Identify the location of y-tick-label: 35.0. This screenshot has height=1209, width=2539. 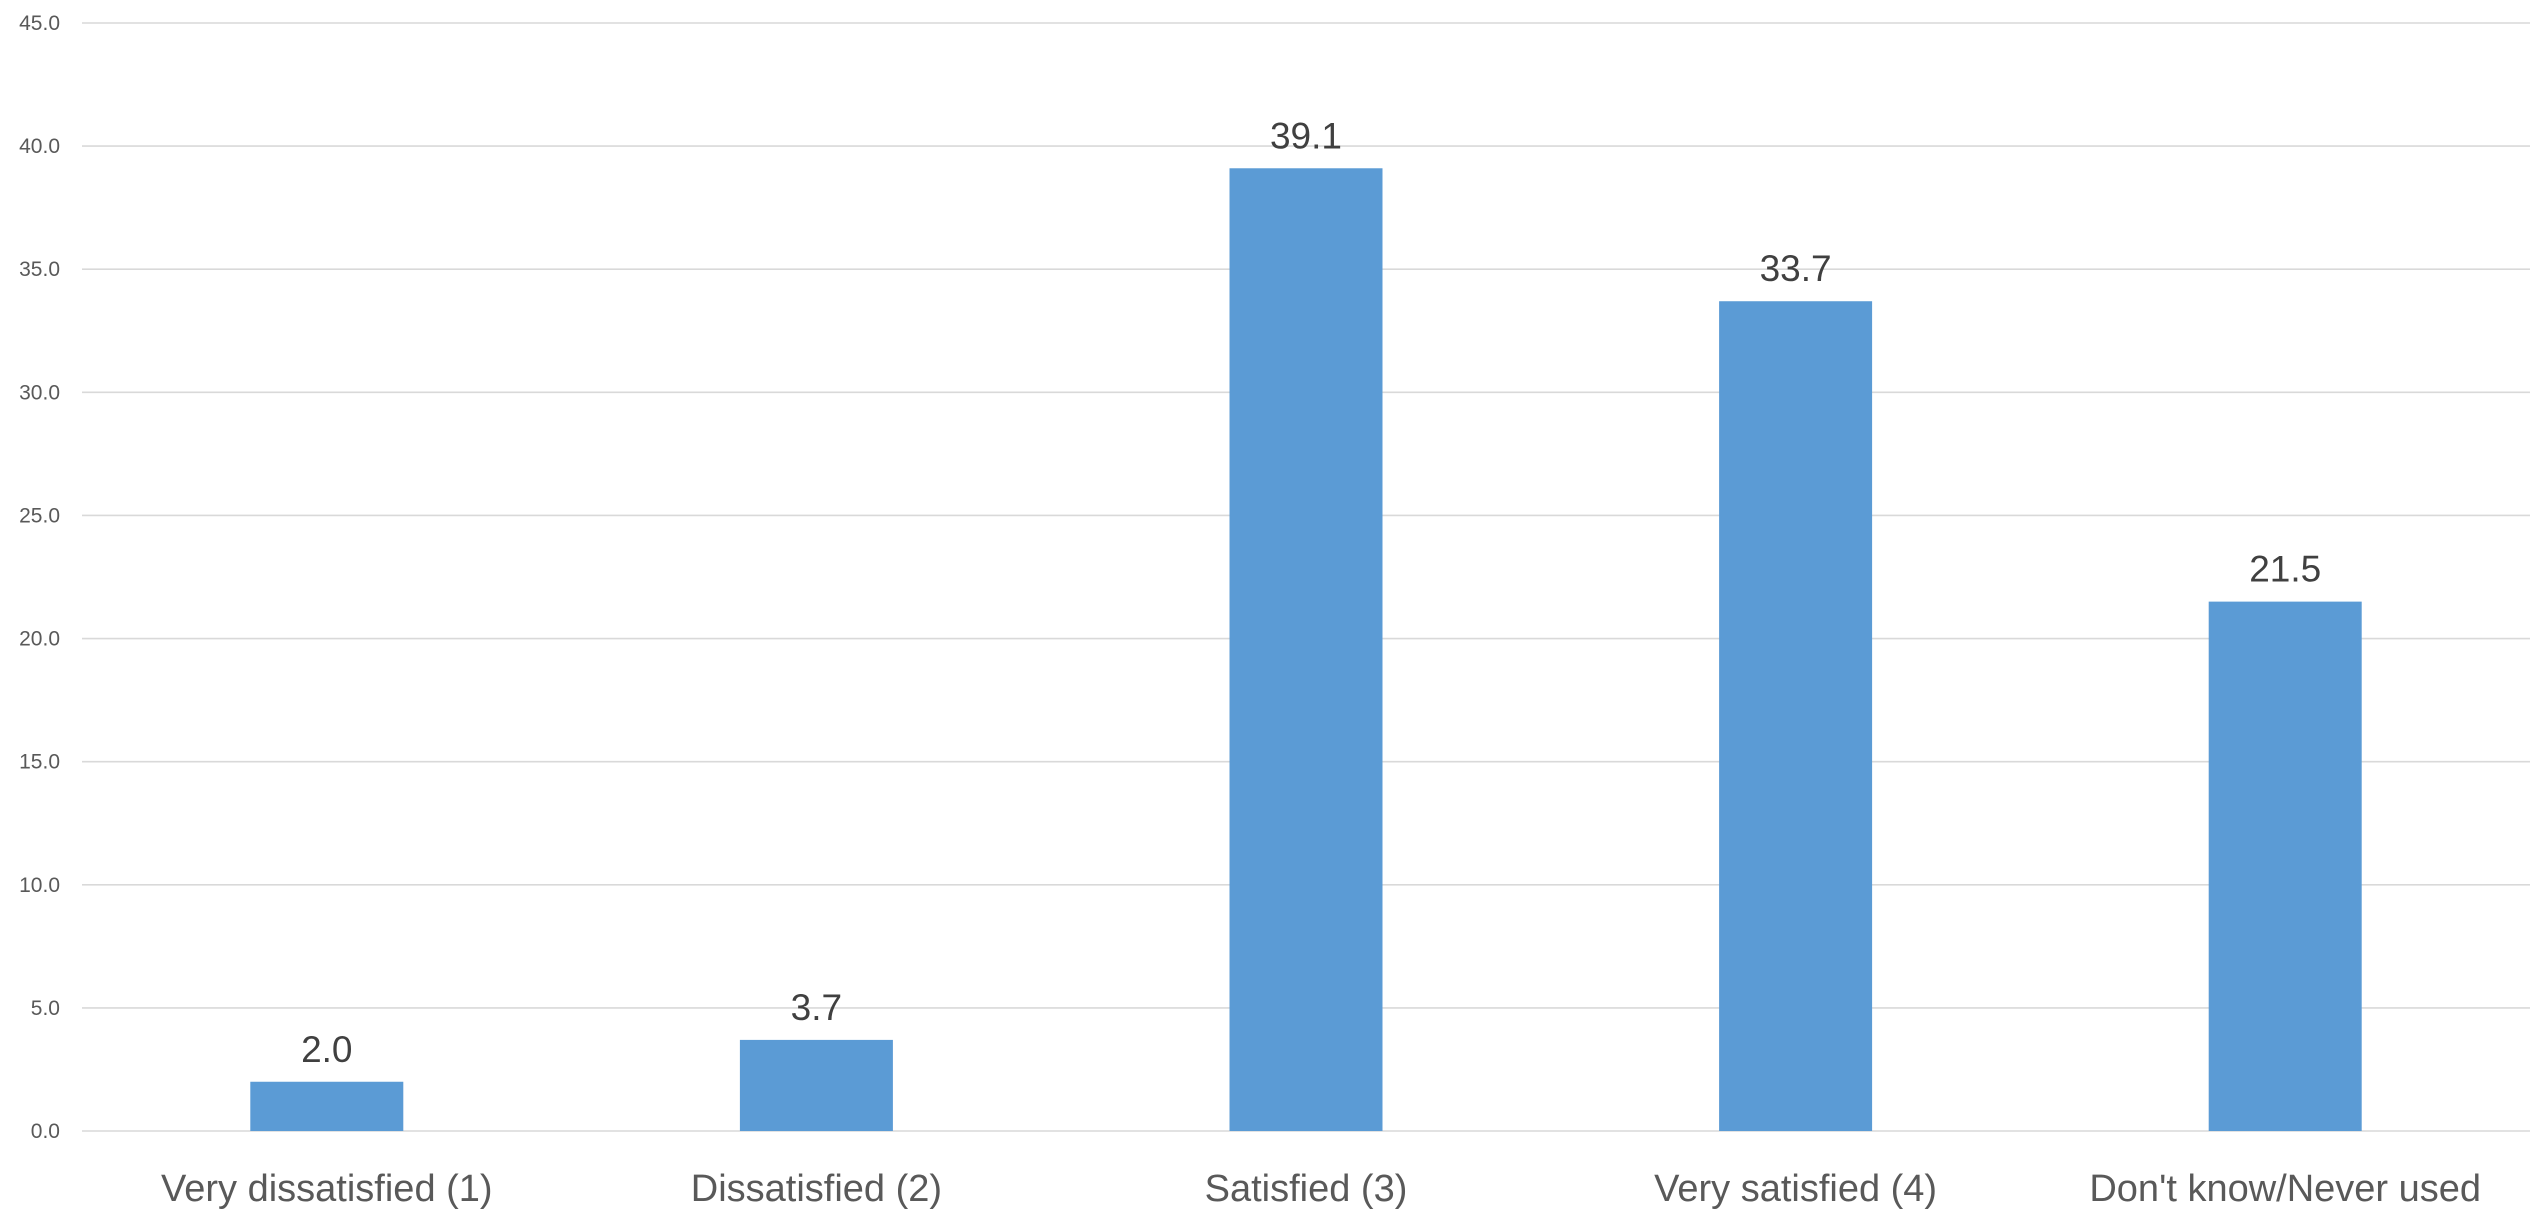
(39, 269).